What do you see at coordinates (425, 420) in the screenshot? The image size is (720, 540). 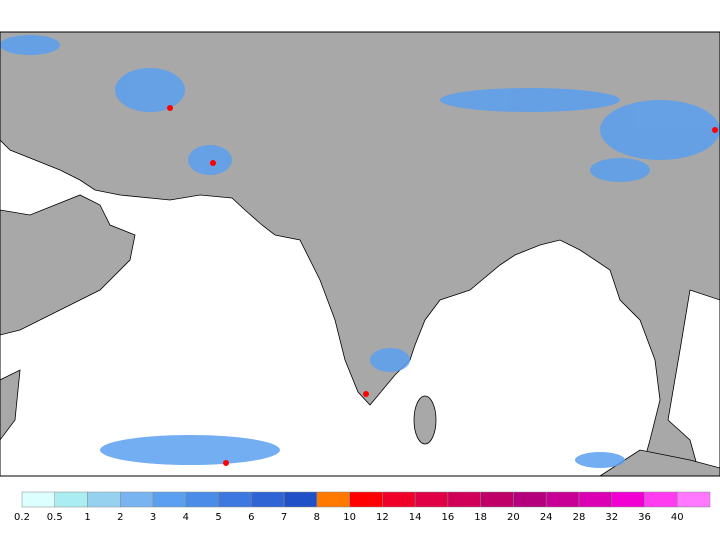 I see `sri-lanka` at bounding box center [425, 420].